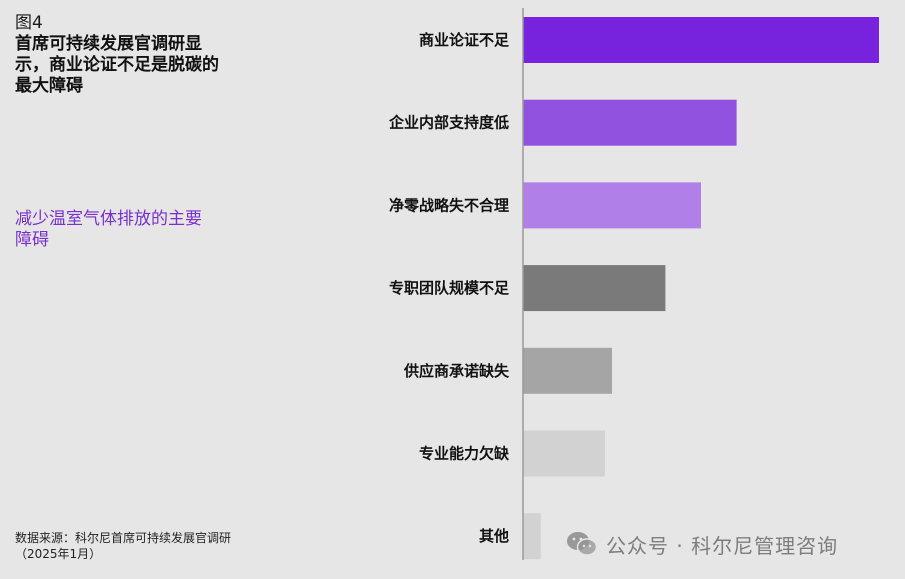 The image size is (905, 579). I want to click on category-label-5: 供应商承诺缺失, so click(456, 371).